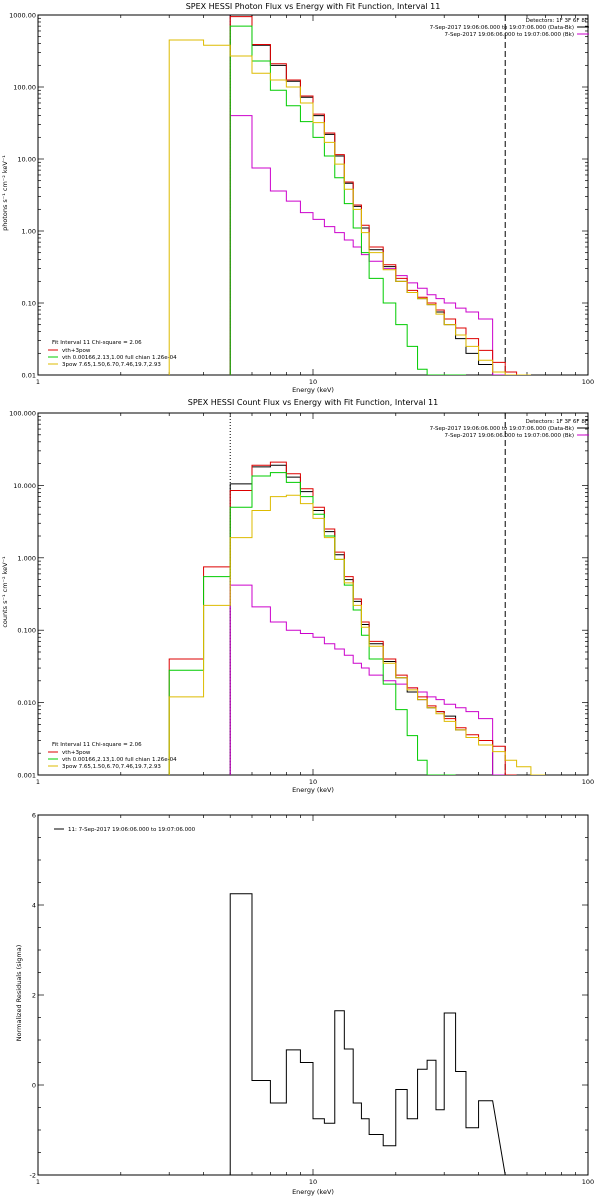  Describe the element at coordinates (588, 1182) in the screenshot. I see `residual-x-tick-label: 100` at that location.